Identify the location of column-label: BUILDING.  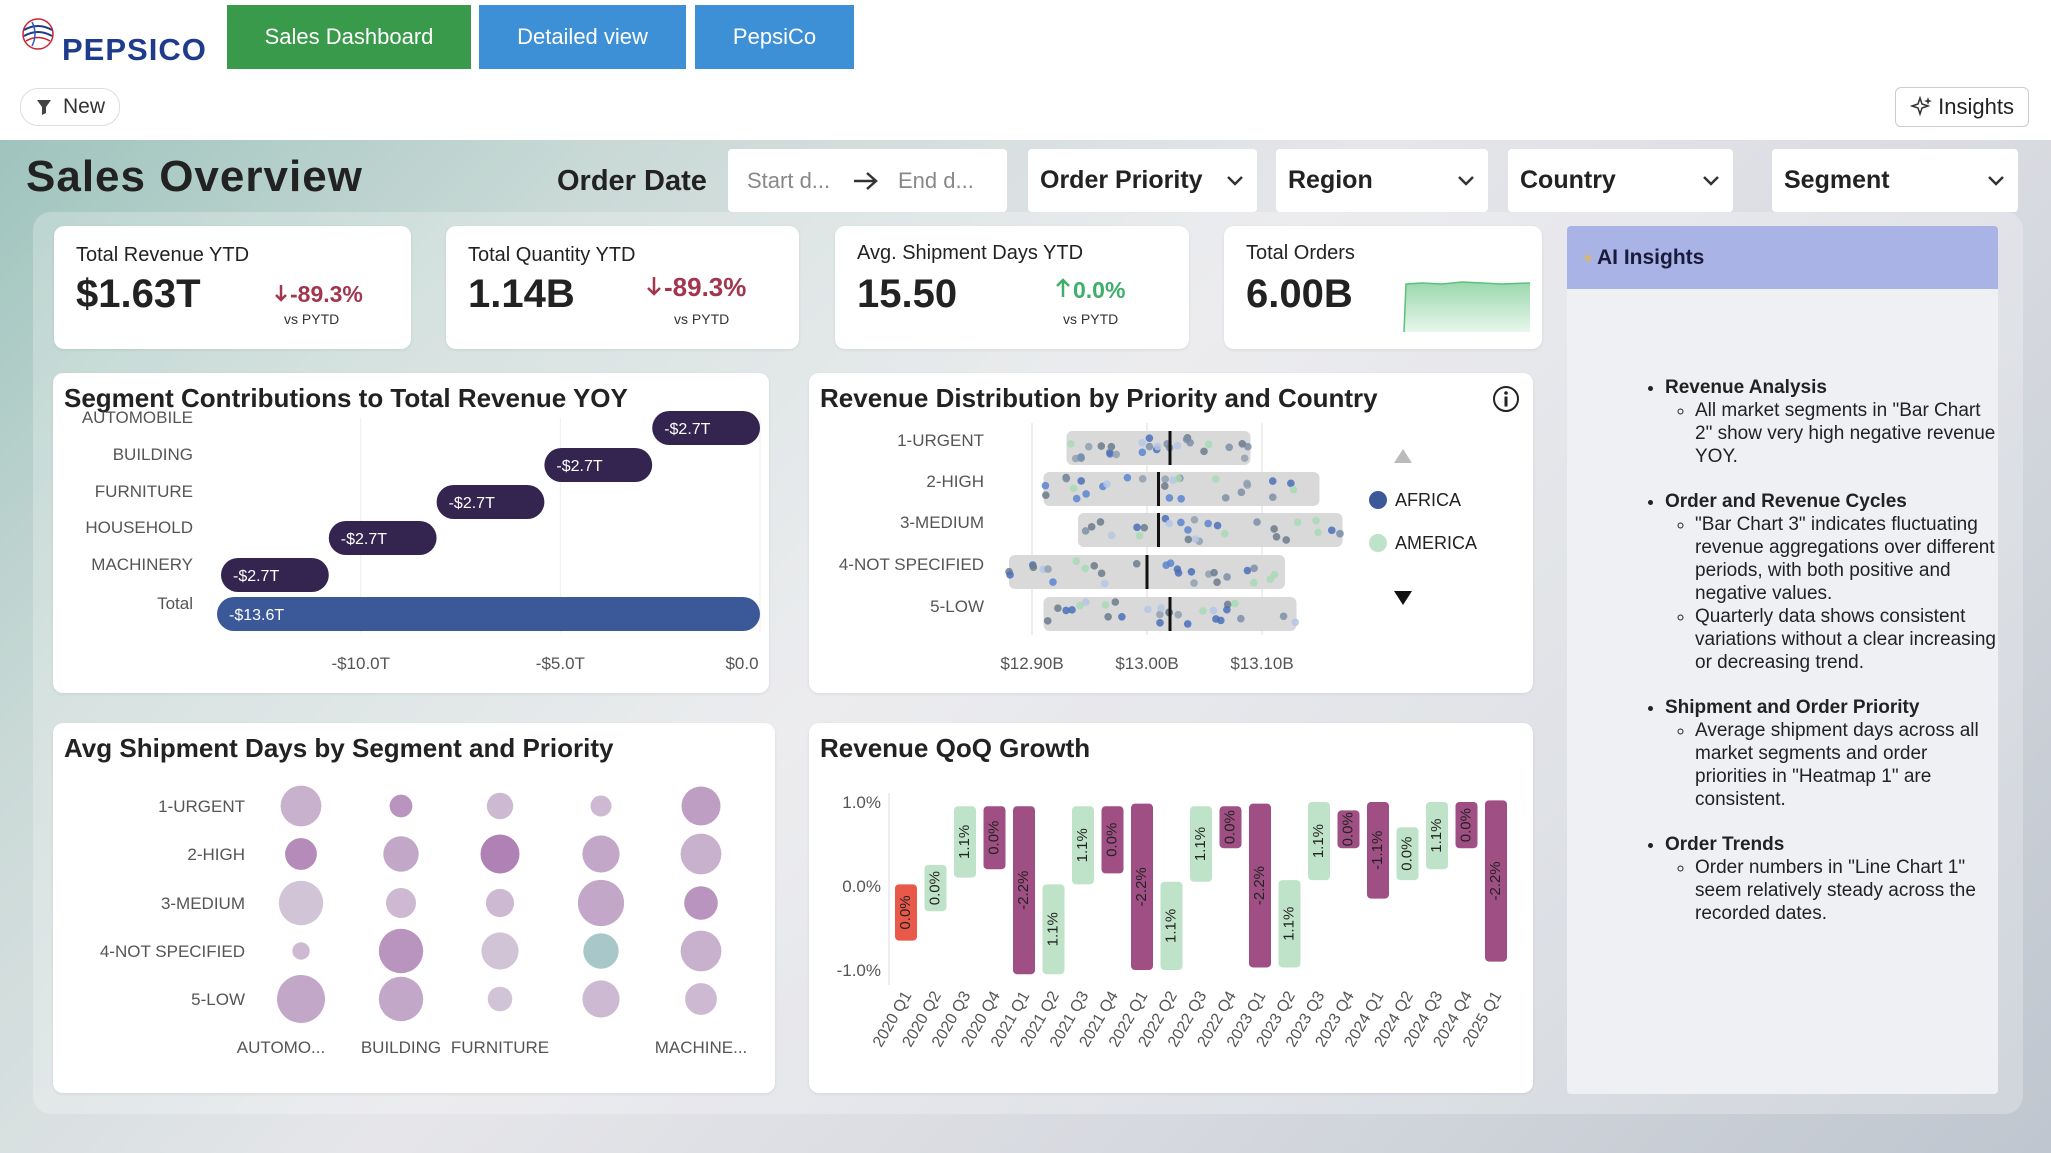
(401, 1047).